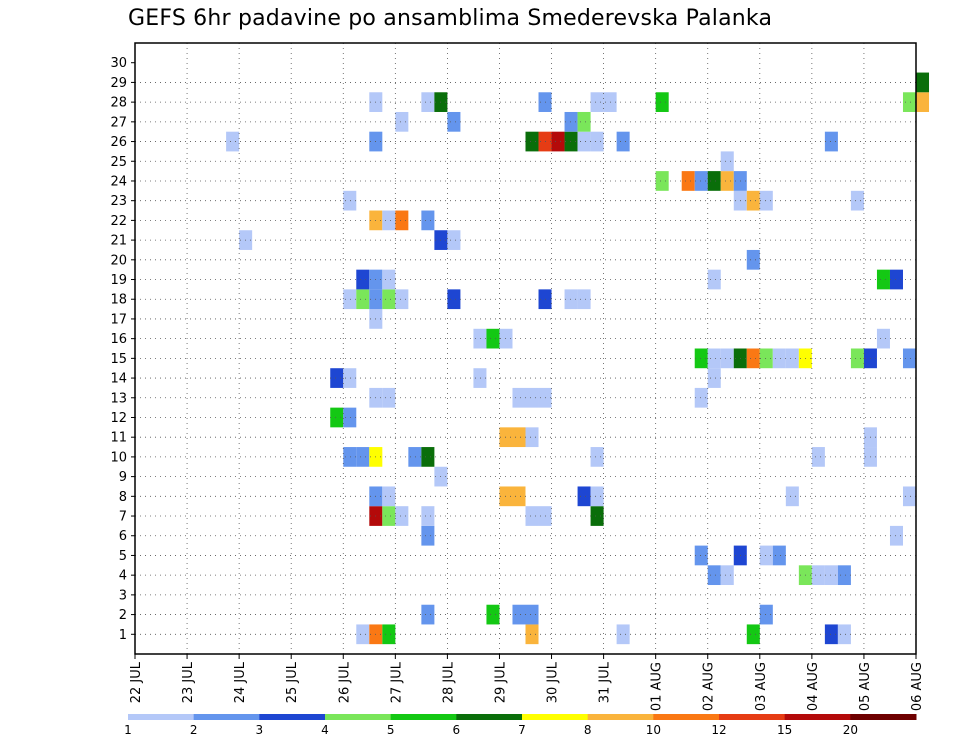  I want to click on colorbar-label: 5, so click(391, 730).